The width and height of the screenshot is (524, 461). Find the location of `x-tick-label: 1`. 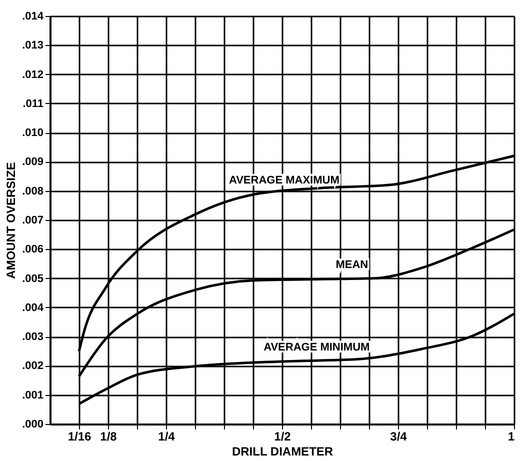

x-tick-label: 1 is located at coordinates (511, 437).